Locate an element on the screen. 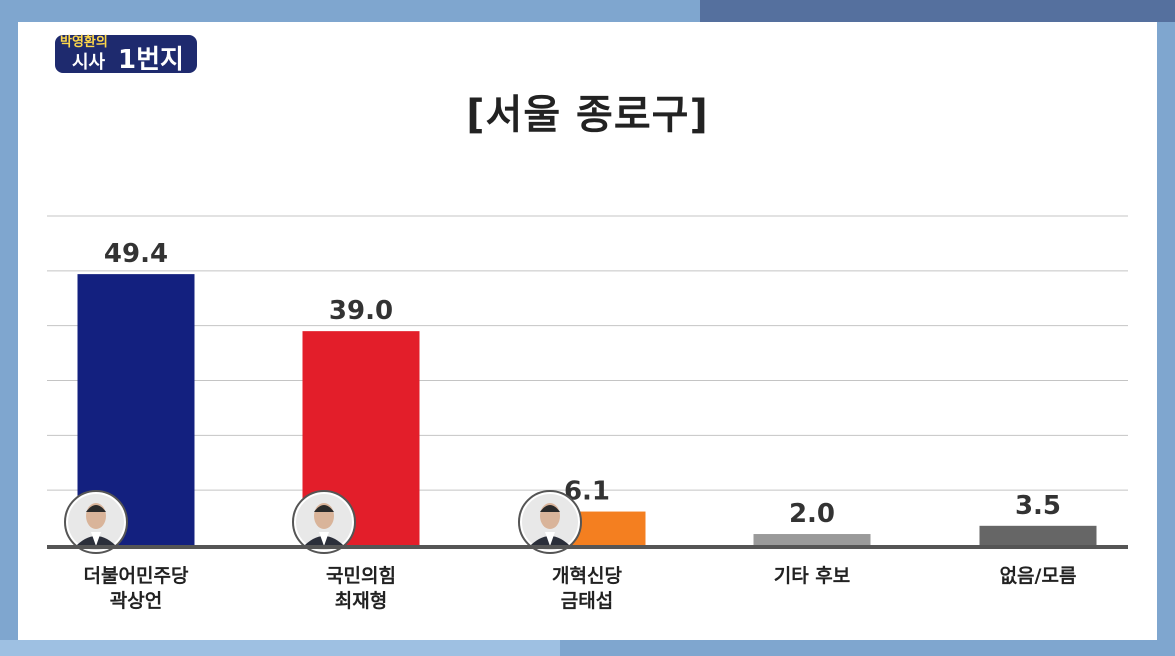 This screenshot has height=656, width=1175. category-label-line2: 금태섭 is located at coordinates (587, 601).